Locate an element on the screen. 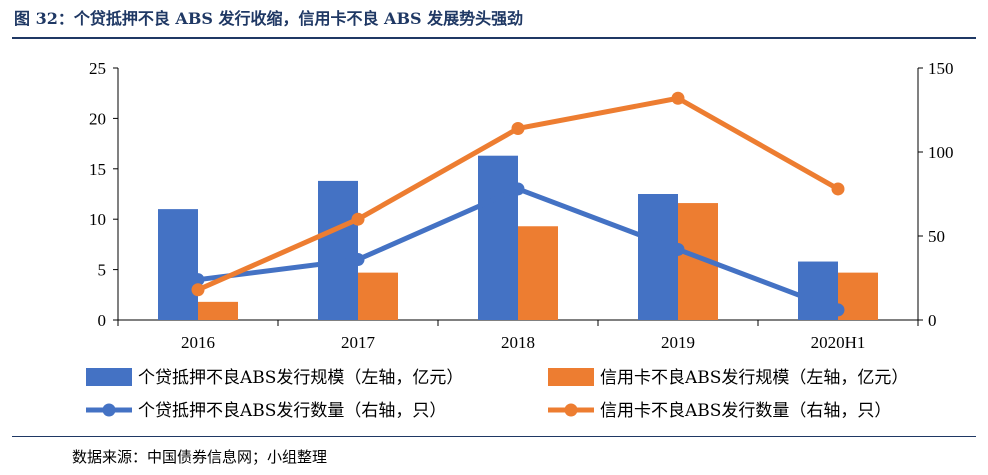 This screenshot has height=475, width=988. x-tick-label: 2016 is located at coordinates (198, 342).